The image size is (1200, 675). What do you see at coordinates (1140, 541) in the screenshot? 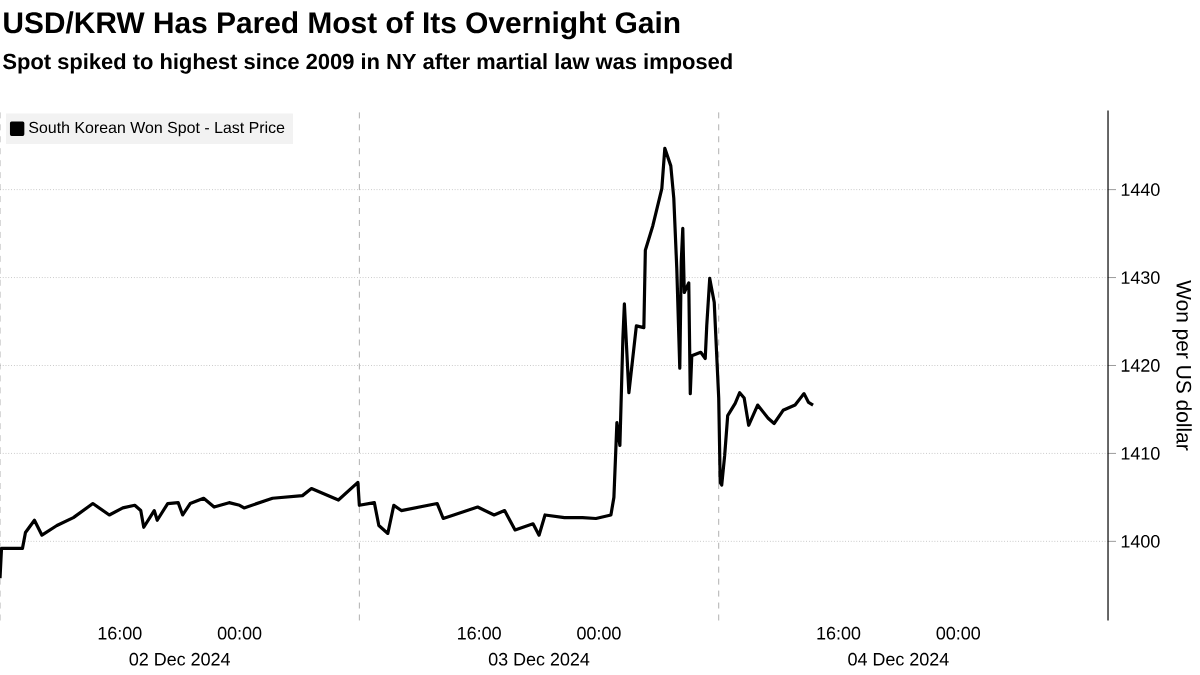
I see `y-tick-label: 1400` at bounding box center [1140, 541].